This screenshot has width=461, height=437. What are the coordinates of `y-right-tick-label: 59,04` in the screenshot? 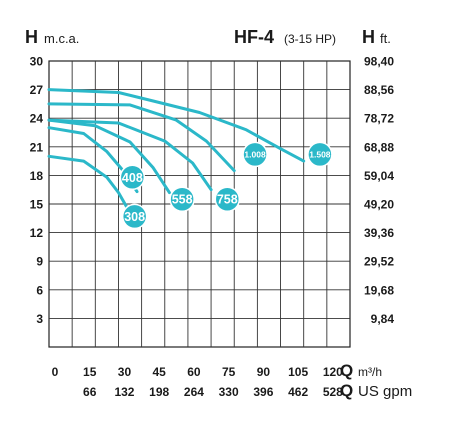 It's located at (379, 176).